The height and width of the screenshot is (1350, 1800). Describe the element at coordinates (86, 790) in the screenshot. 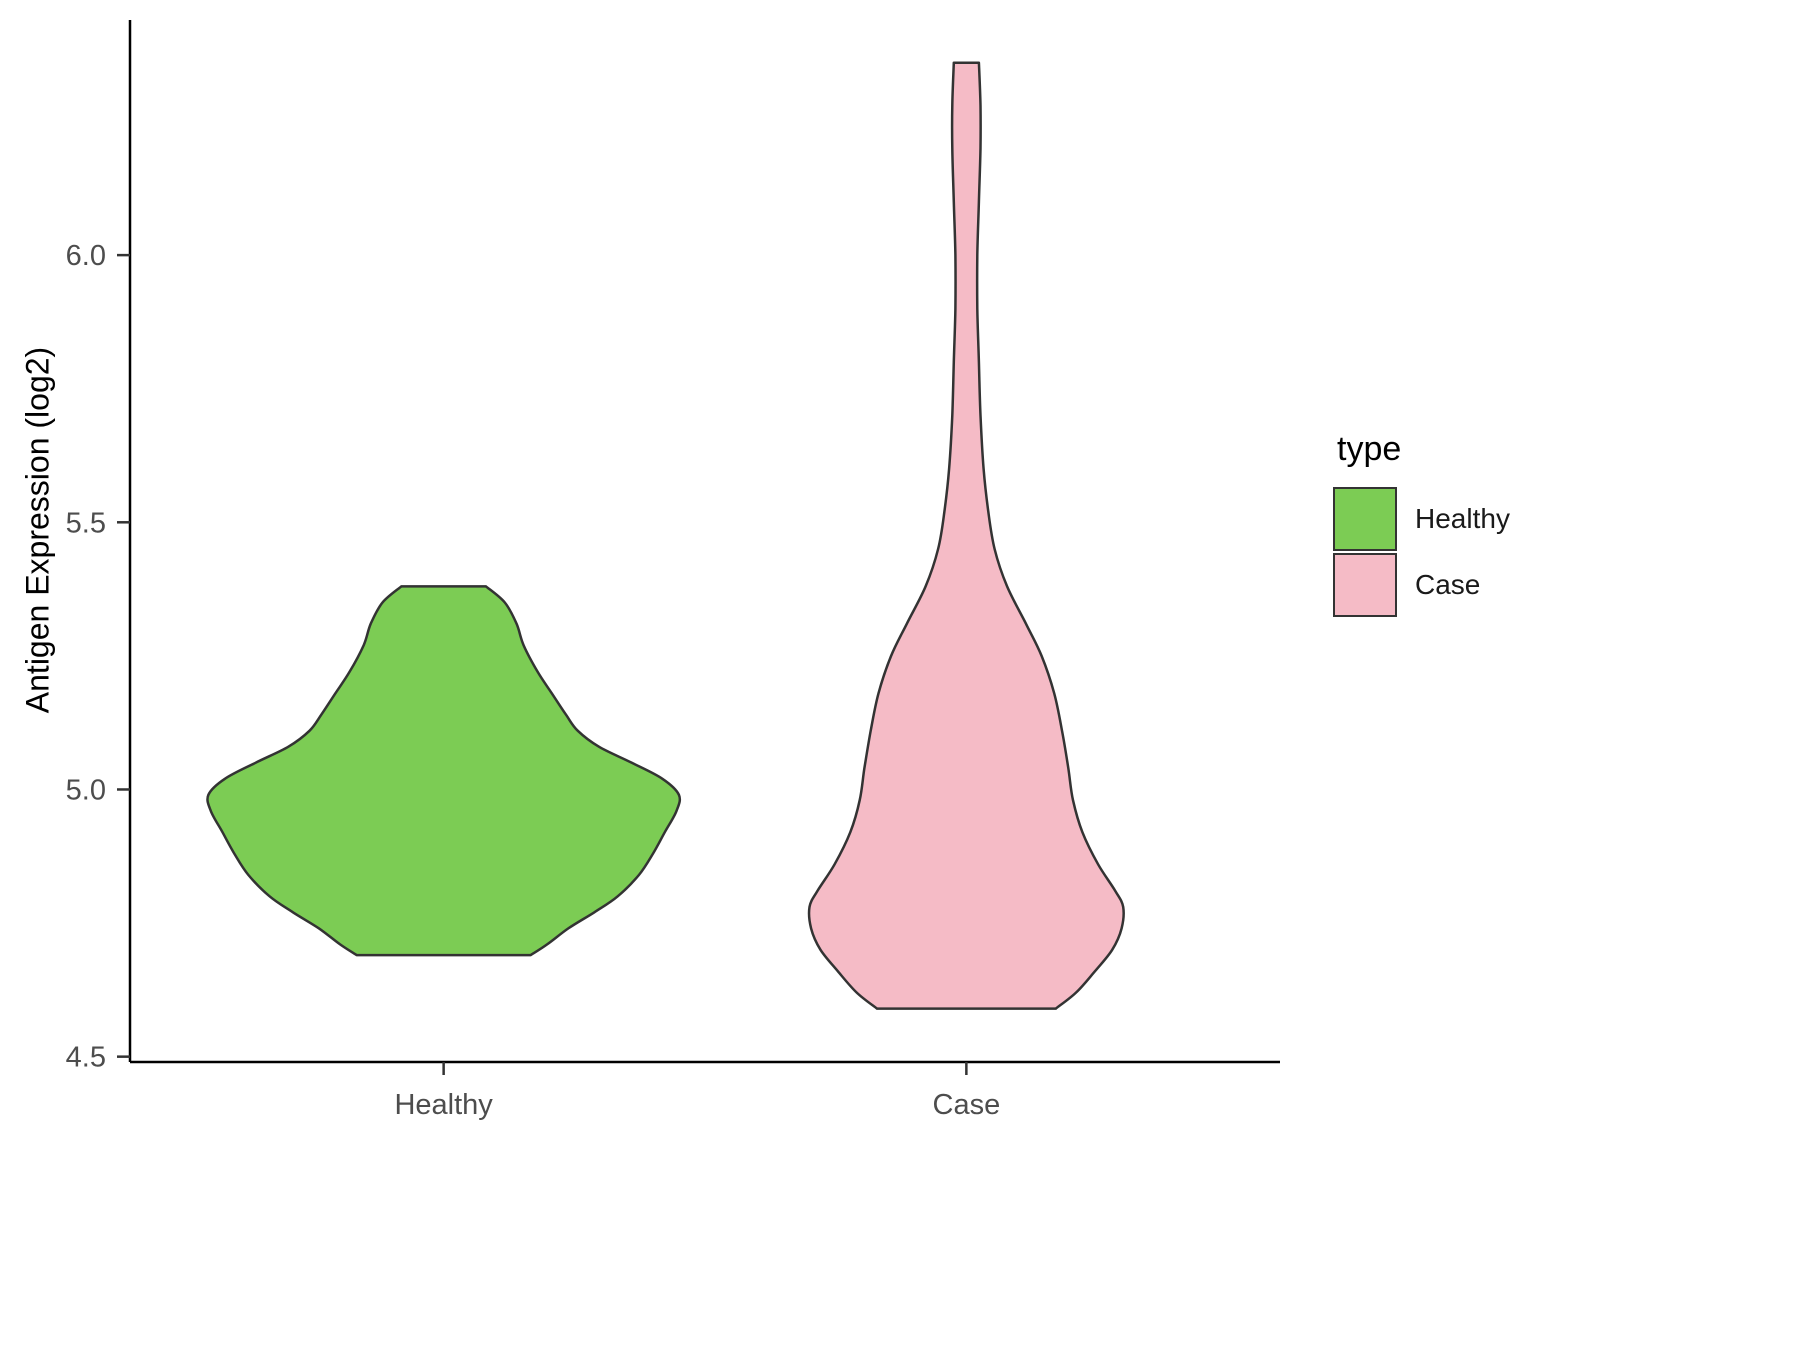

I see `y-tick-label: 5.0` at that location.